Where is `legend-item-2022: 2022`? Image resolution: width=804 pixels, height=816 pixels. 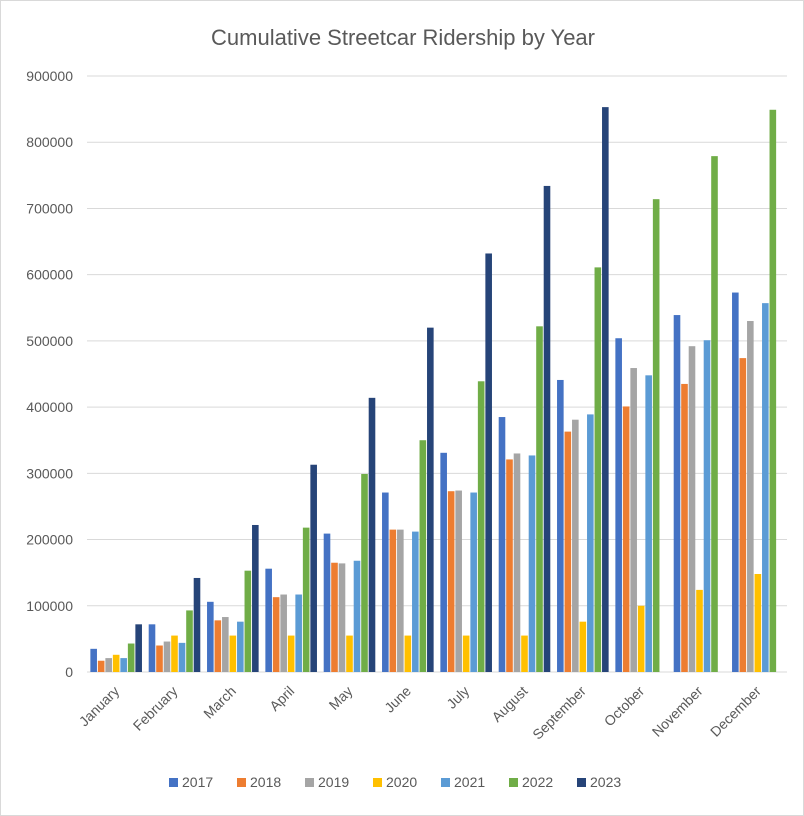
legend-item-2022: 2022 is located at coordinates (531, 782).